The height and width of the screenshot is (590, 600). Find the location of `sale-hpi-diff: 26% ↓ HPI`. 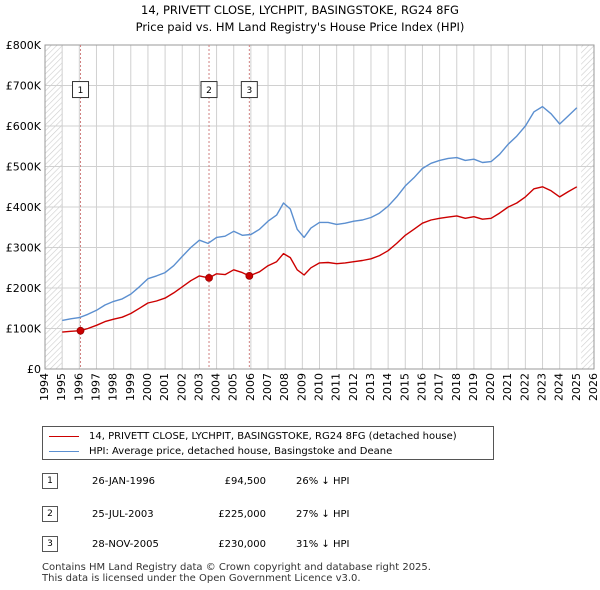

sale-hpi-diff: 26% ↓ HPI is located at coordinates (323, 481).